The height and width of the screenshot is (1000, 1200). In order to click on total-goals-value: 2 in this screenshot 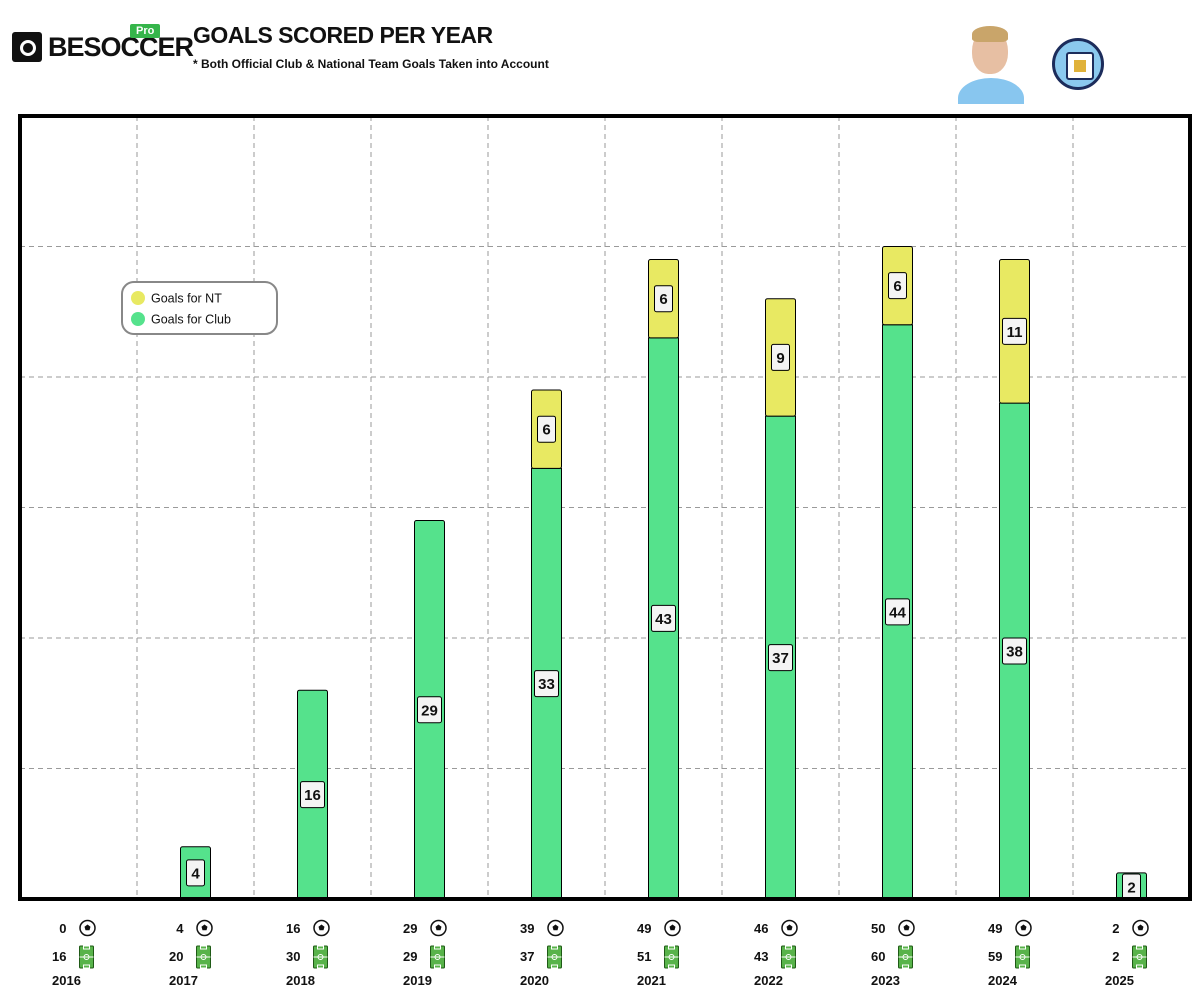, I will do `click(1115, 928)`.